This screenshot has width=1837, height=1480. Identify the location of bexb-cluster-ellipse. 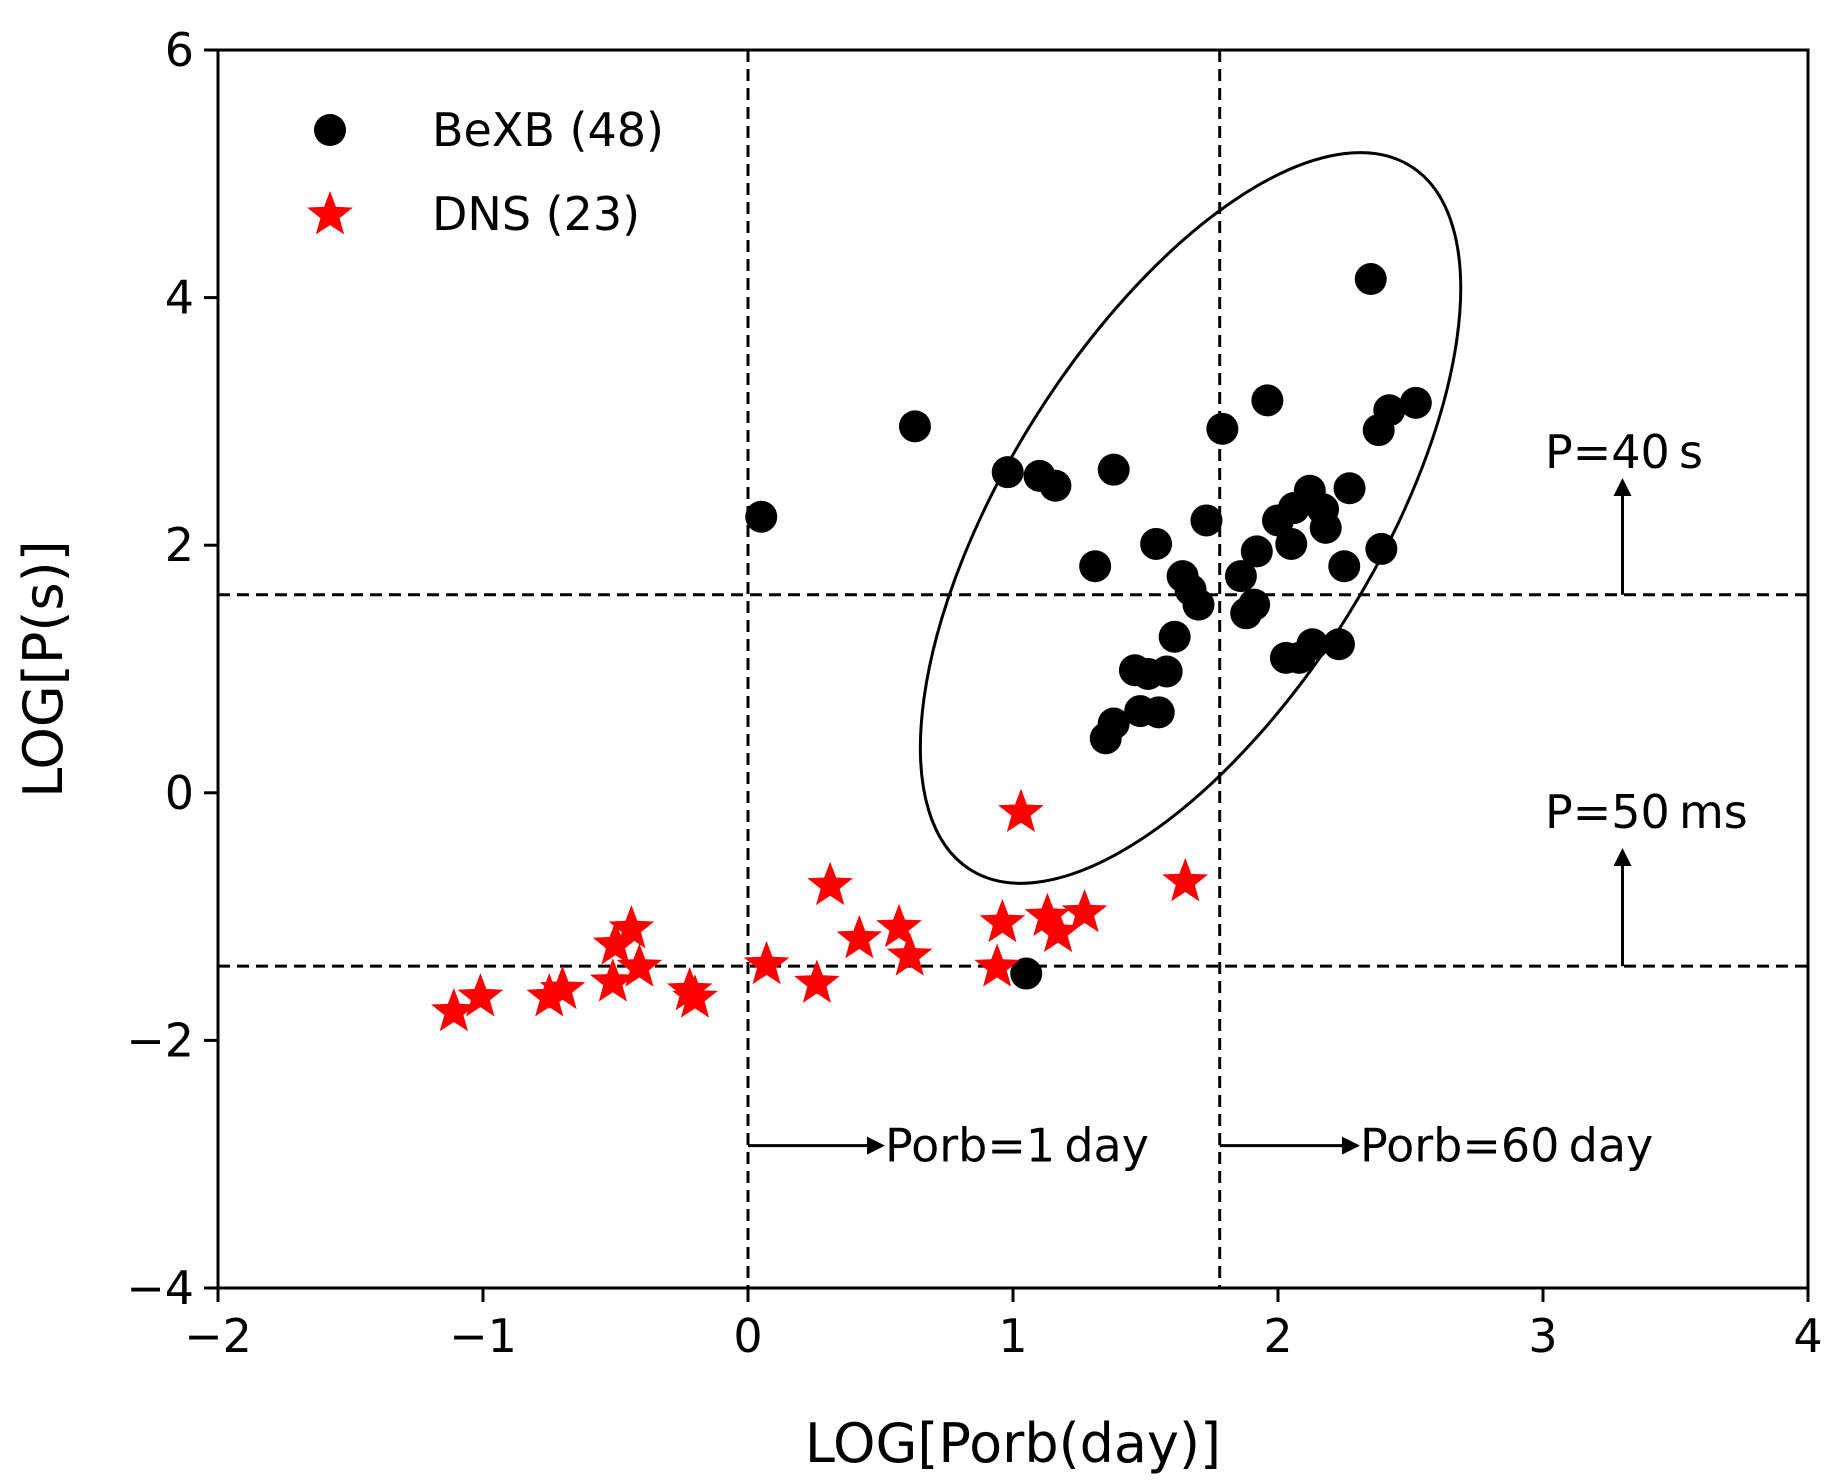
(1190, 518).